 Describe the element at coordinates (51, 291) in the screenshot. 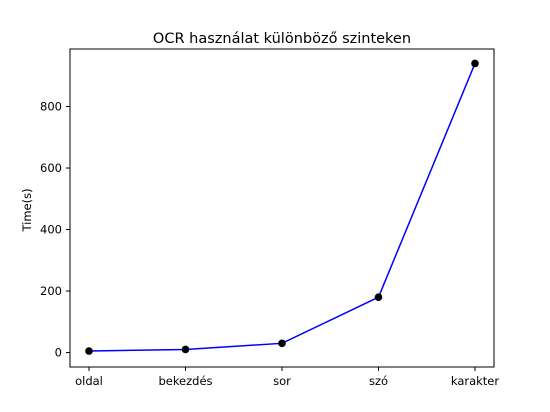

I see `y-tick-label: 200` at that location.